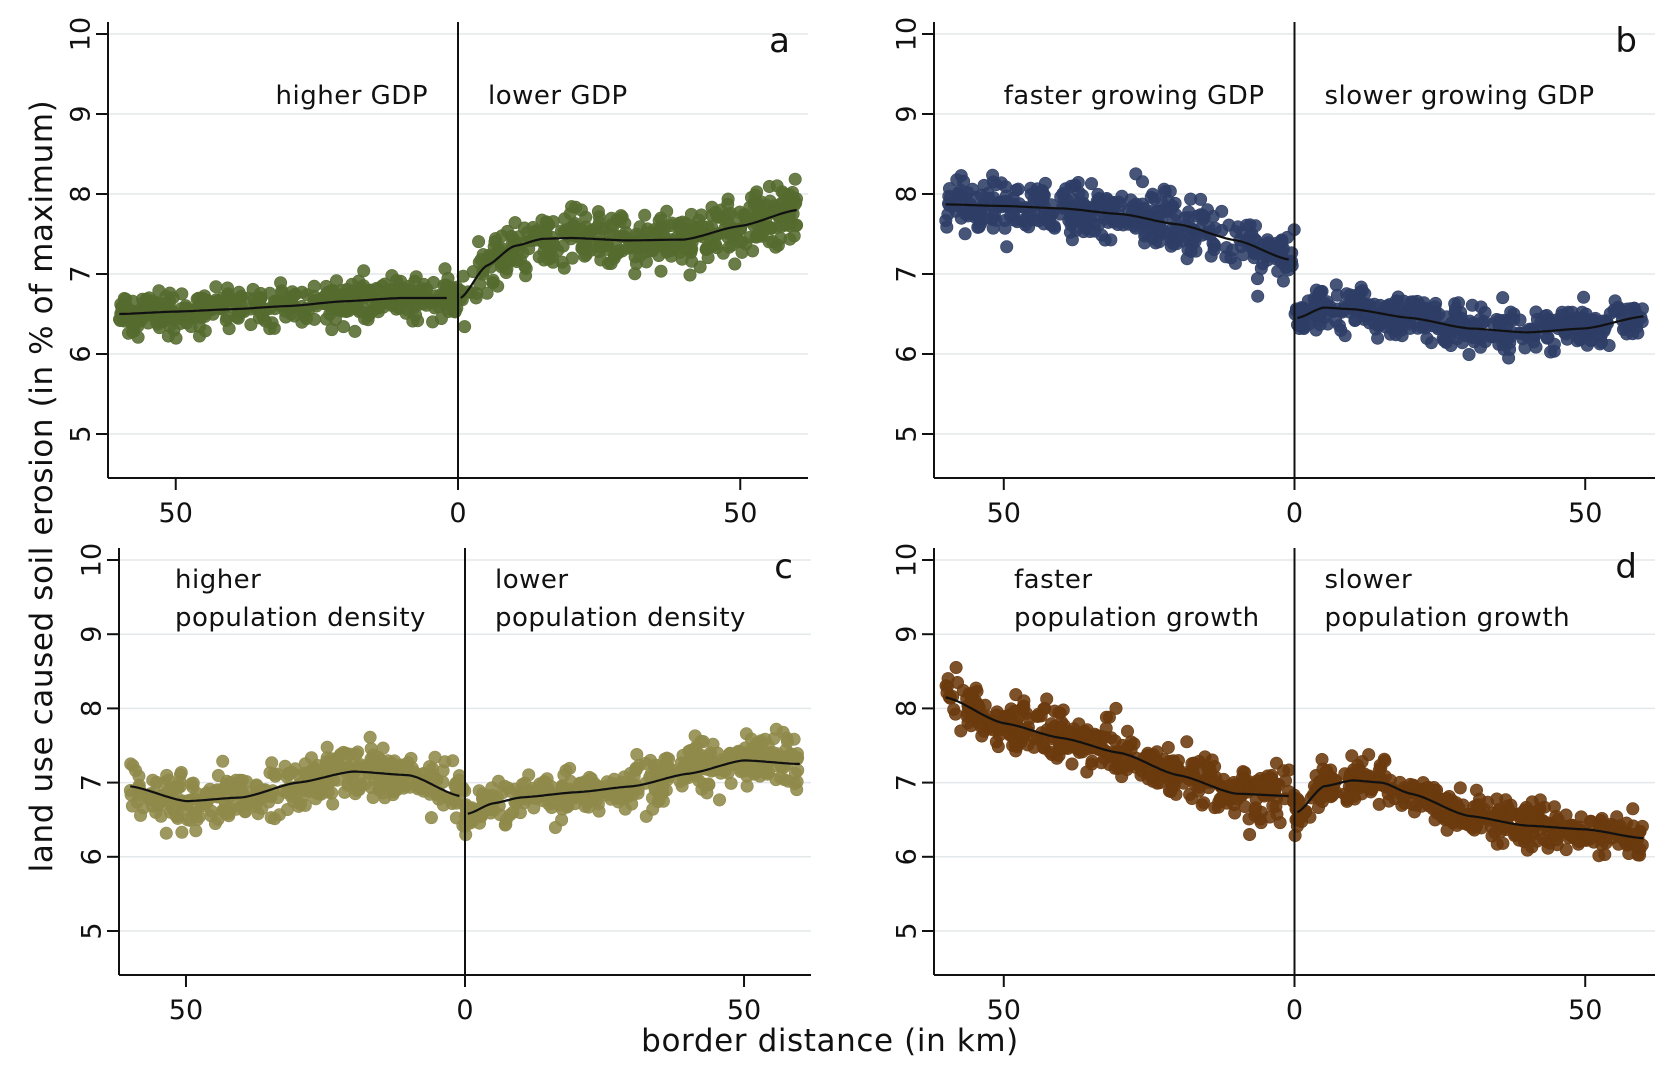  Describe the element at coordinates (907, 433) in the screenshot. I see `y-tick-label-b: 5` at that location.